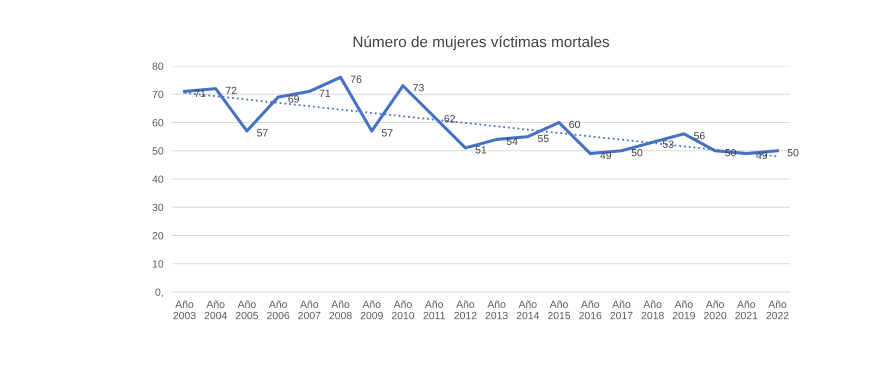 The width and height of the screenshot is (893, 392). Describe the element at coordinates (528, 310) in the screenshot. I see `x-tick-label: Año 2014` at that location.